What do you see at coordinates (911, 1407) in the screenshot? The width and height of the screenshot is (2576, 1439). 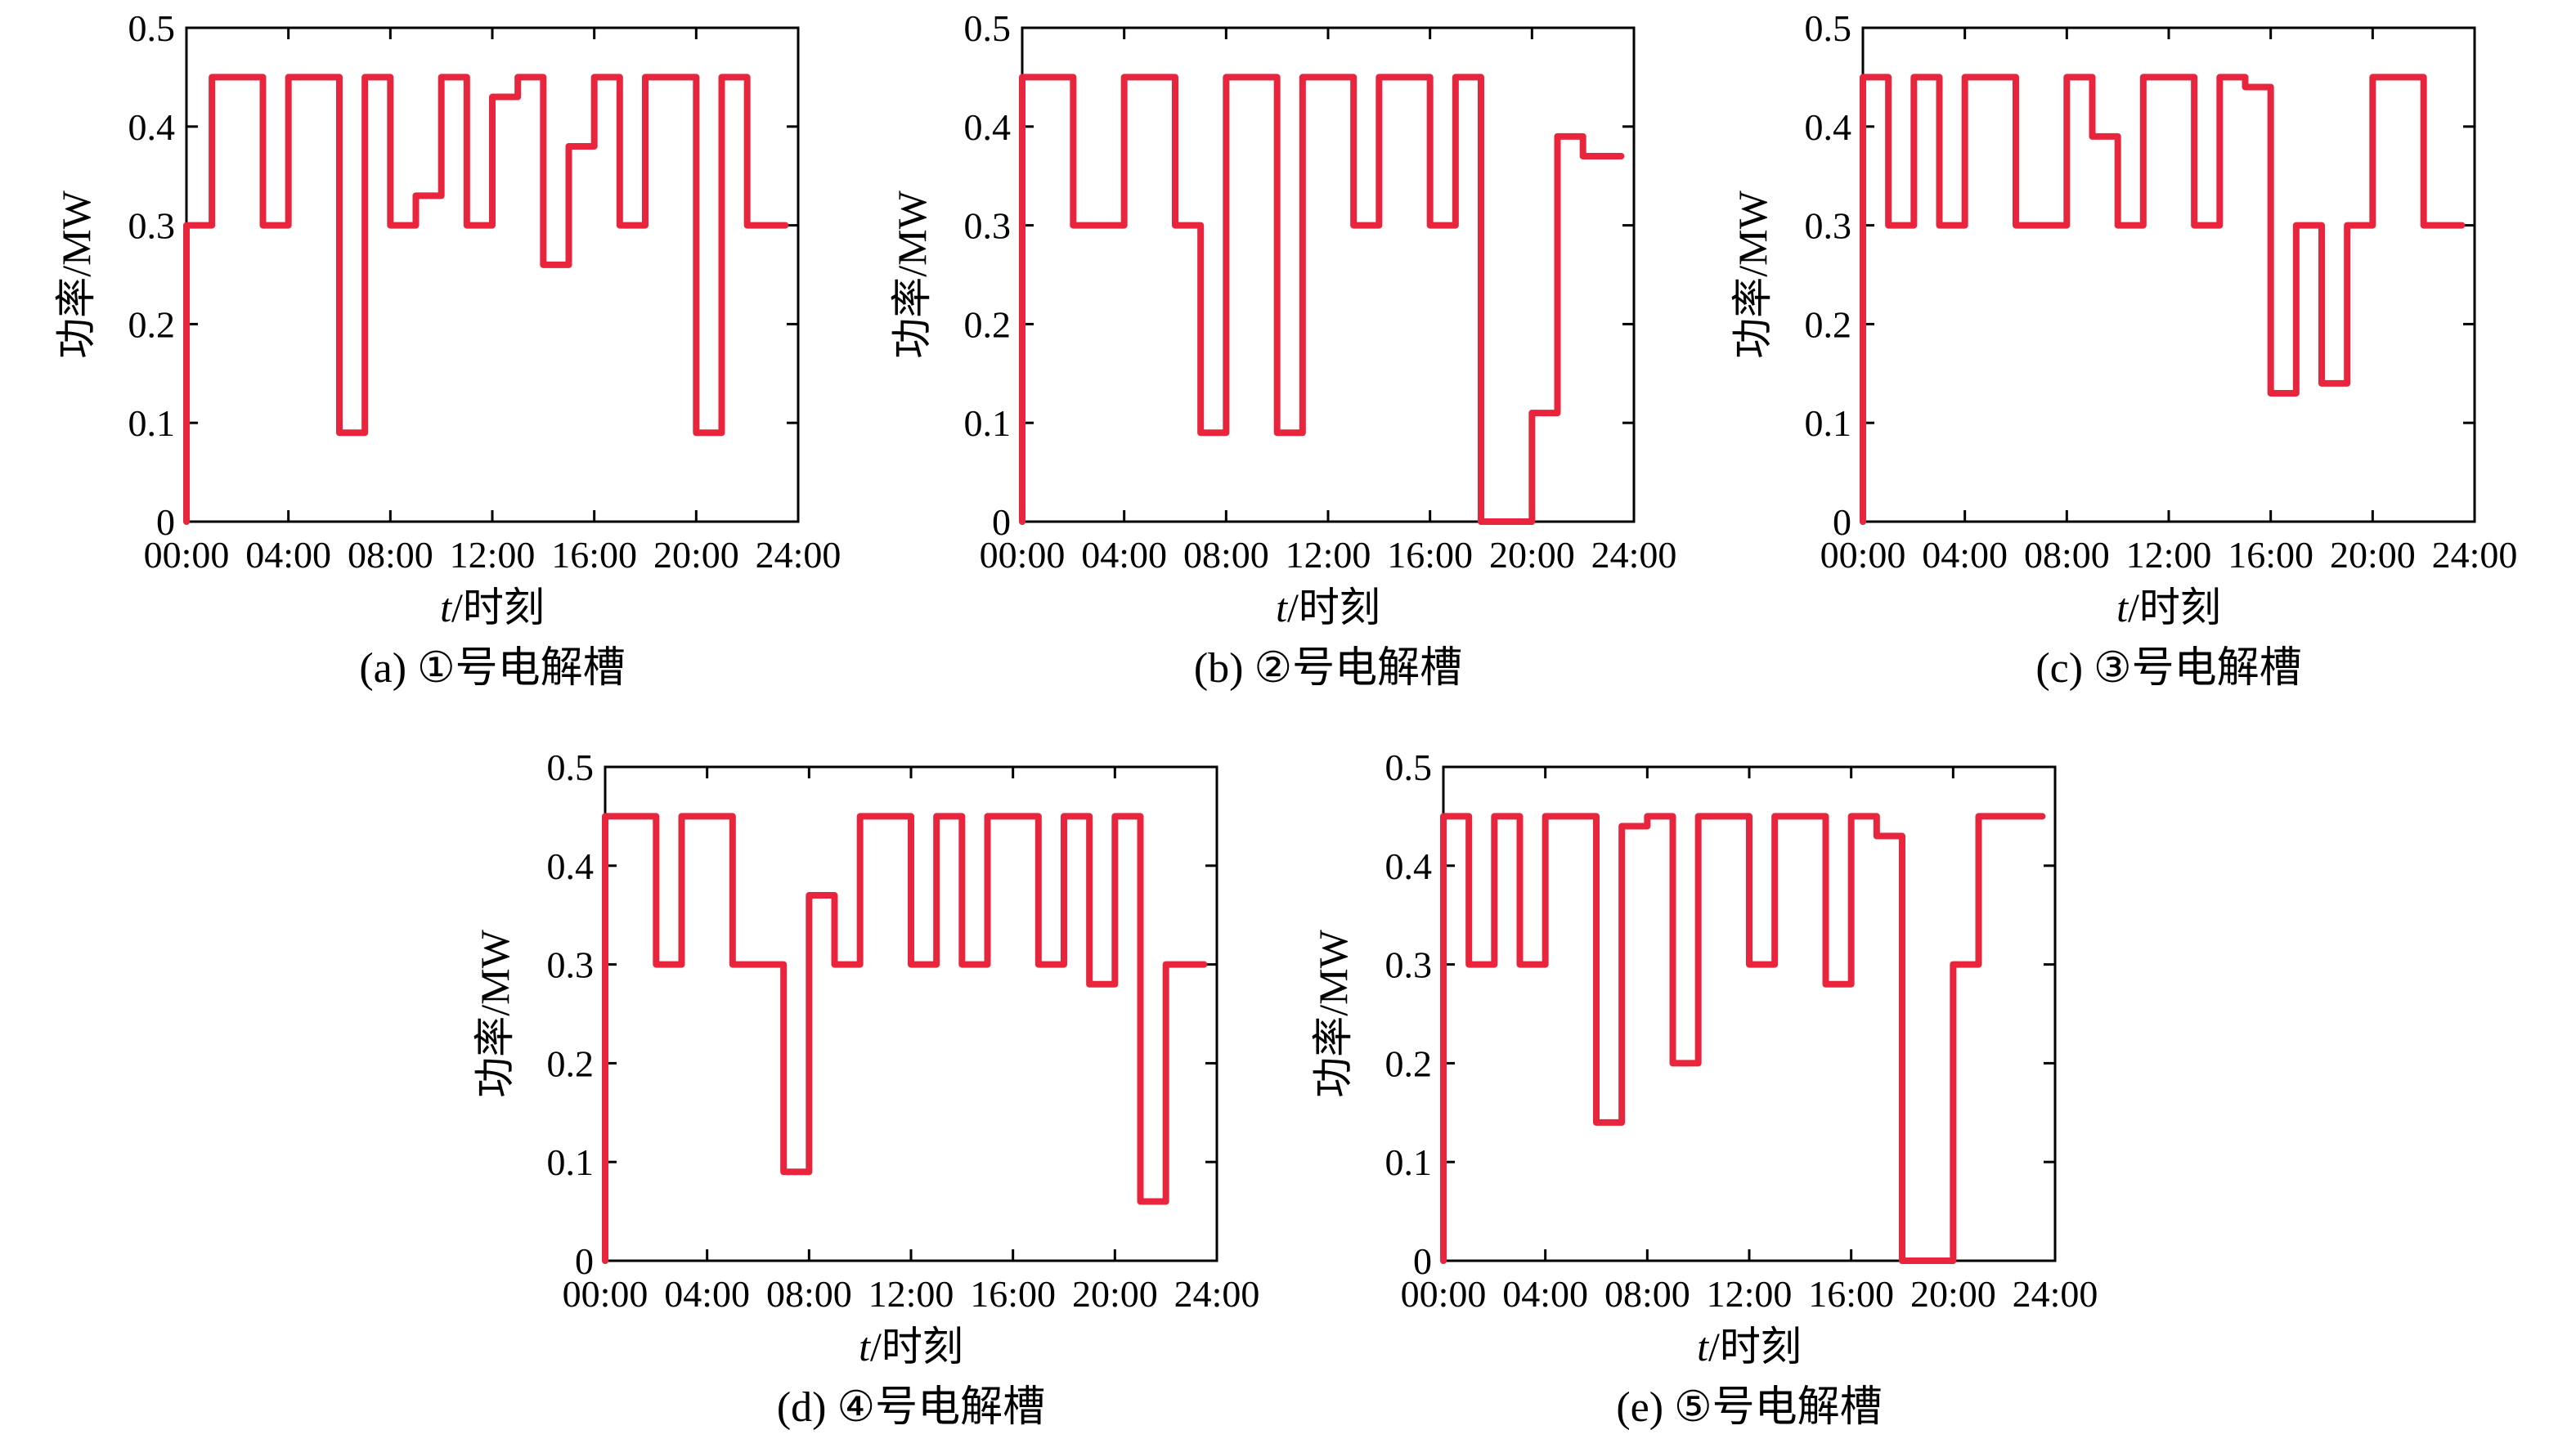 I see `panel-caption: (d) ④号电解槽` at bounding box center [911, 1407].